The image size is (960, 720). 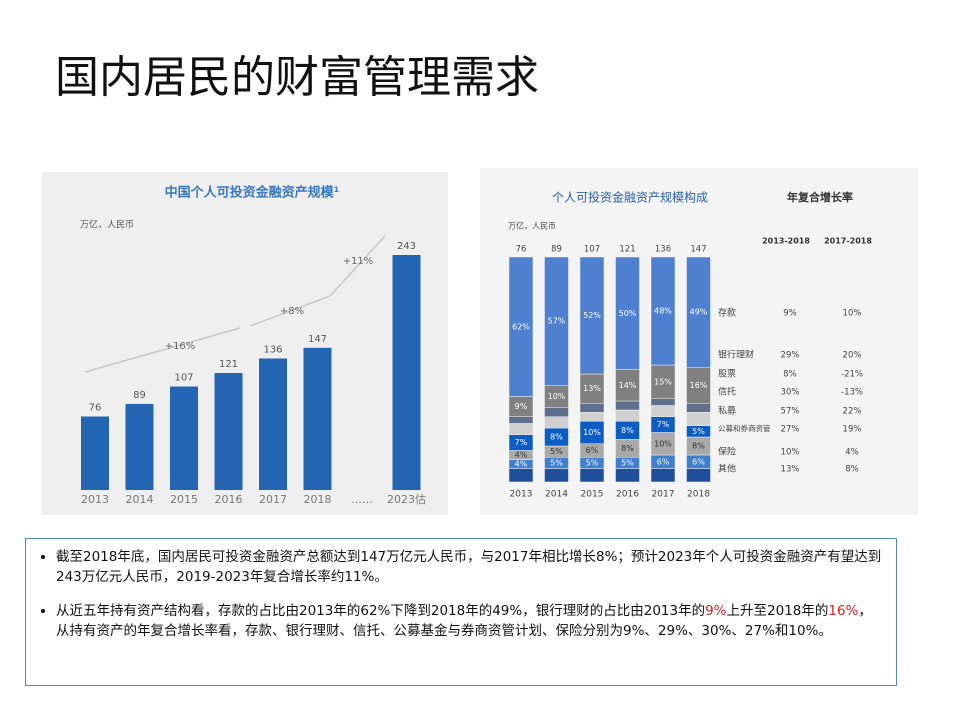 I want to click on row-label: 股票, so click(x=727, y=374).